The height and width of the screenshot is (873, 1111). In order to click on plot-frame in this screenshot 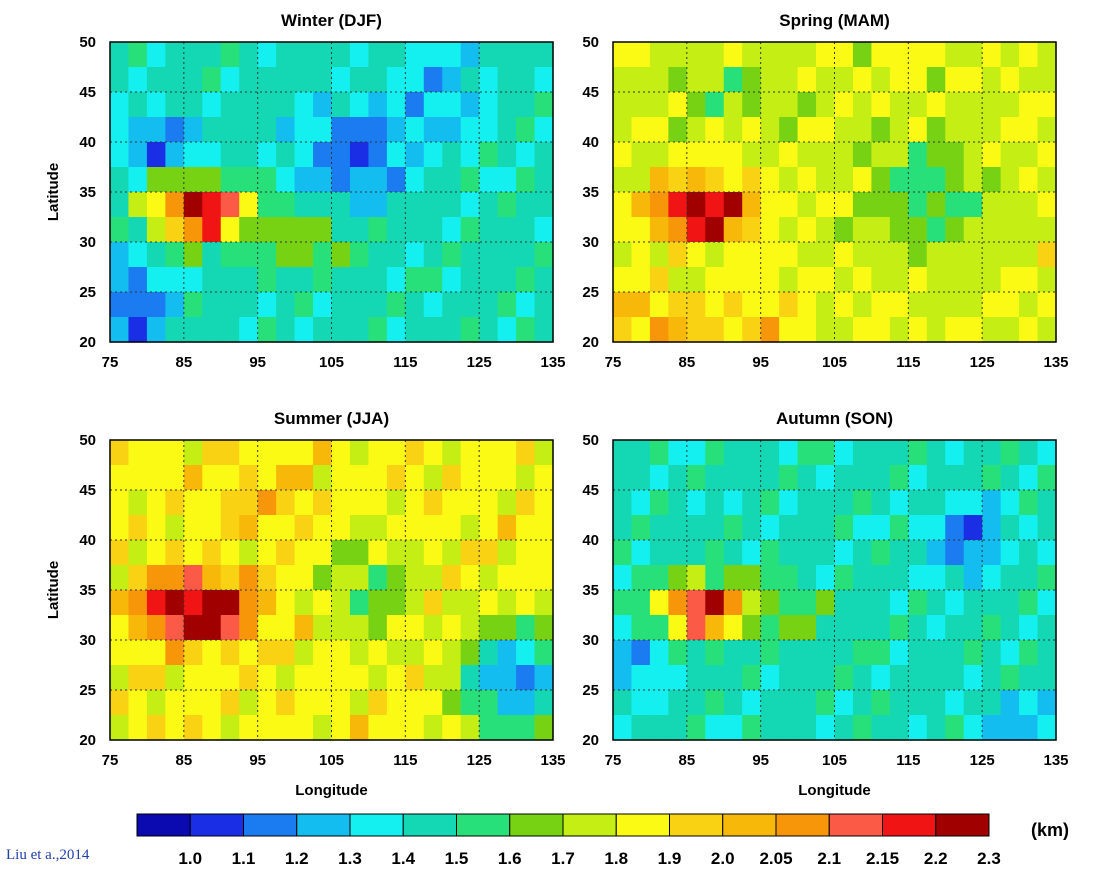, I will do `click(834, 192)`.